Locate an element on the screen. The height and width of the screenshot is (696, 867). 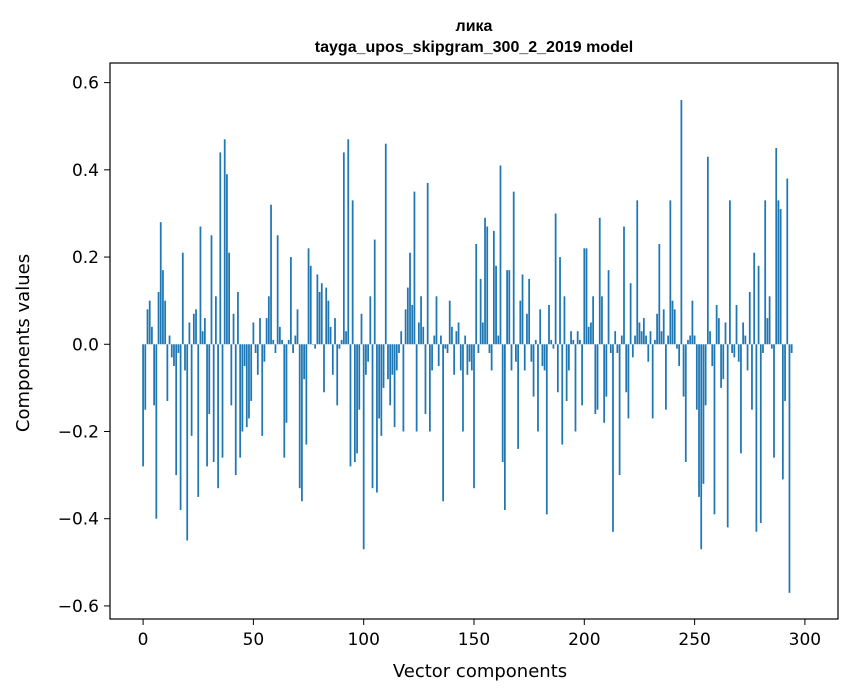
y-axis-label: Components values is located at coordinates (23, 343).